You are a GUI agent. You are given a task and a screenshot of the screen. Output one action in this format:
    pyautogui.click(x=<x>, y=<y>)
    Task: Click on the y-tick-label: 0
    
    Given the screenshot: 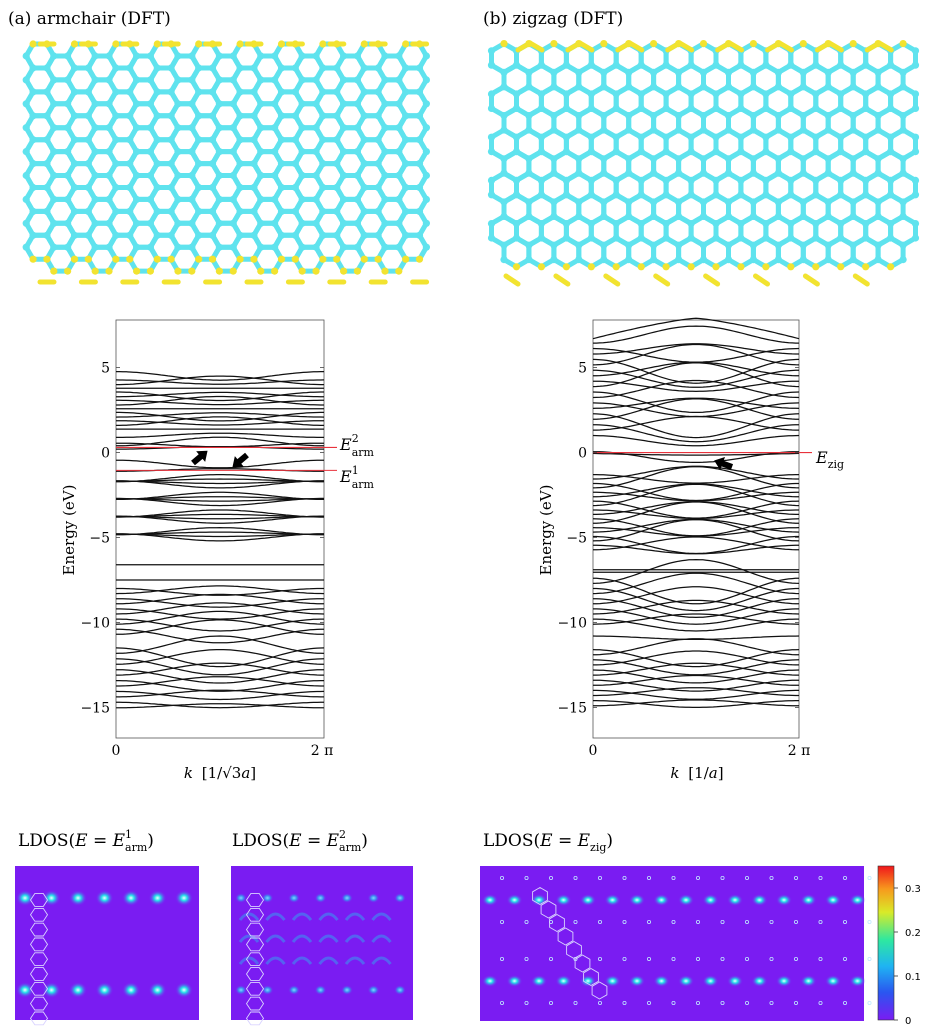 What is the action you would take?
    pyautogui.click(x=582, y=454)
    